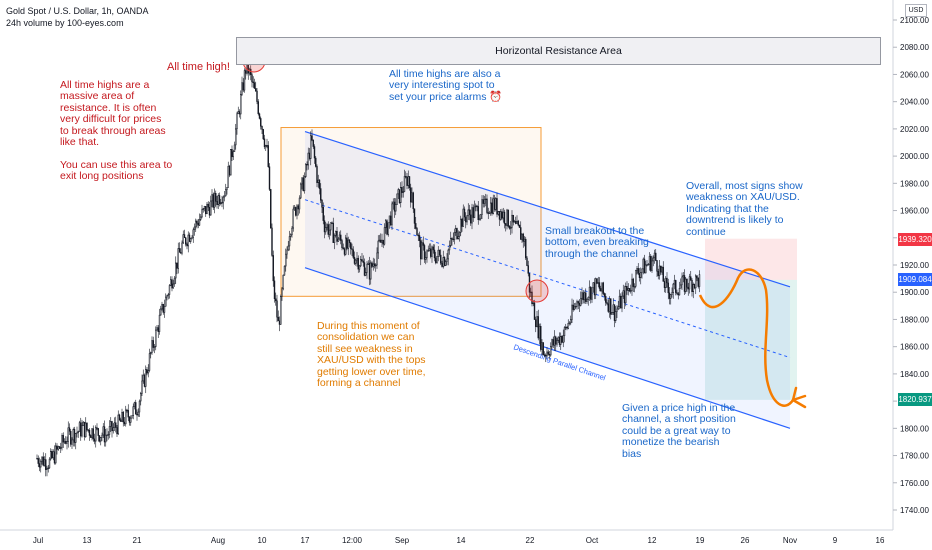  What do you see at coordinates (880, 540) in the screenshot?
I see `time-tick-label: 16` at bounding box center [880, 540].